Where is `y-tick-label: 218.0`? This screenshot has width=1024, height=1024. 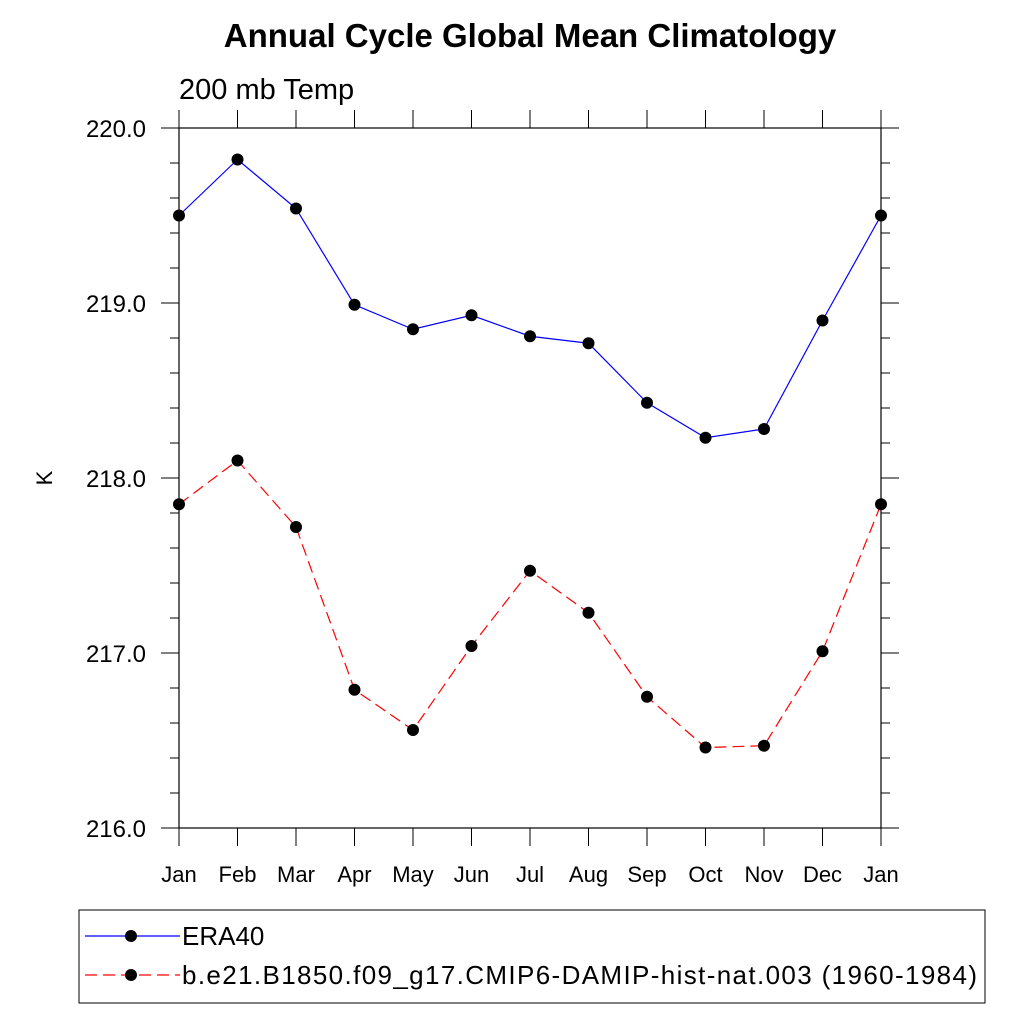
y-tick-label: 218.0 is located at coordinates (116, 479).